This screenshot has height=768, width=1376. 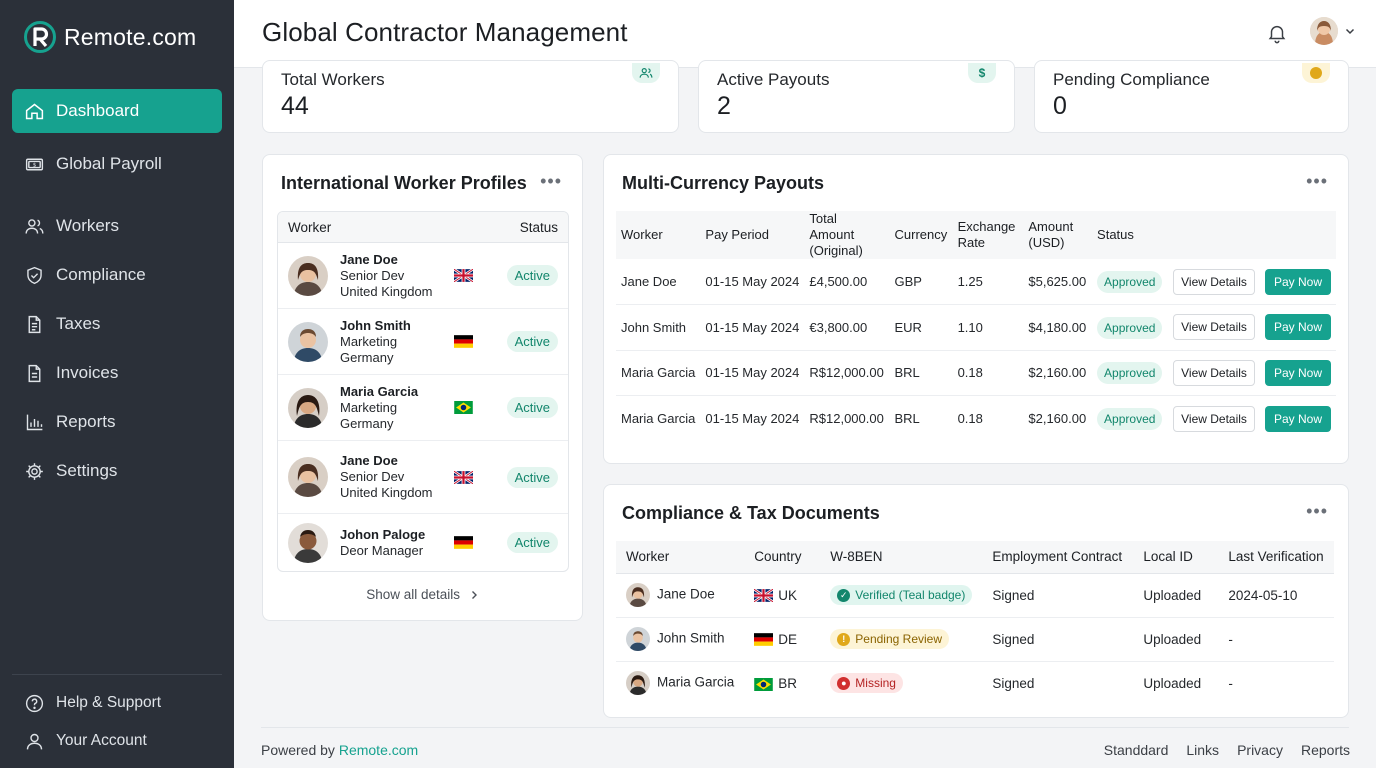 I want to click on column-header: Country, so click(x=782, y=557).